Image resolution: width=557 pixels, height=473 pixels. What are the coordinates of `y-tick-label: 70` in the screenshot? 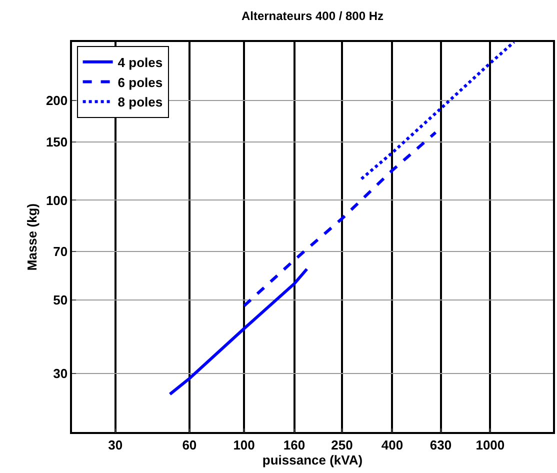 It's located at (60, 252).